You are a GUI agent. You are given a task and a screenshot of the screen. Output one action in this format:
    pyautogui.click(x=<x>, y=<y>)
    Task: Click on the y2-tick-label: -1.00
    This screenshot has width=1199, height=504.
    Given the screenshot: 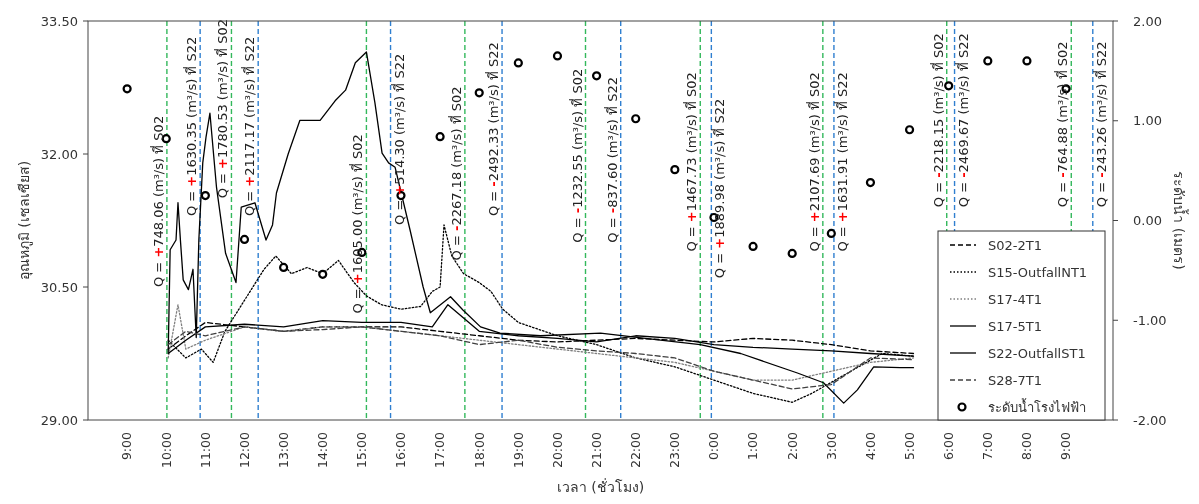 What is the action you would take?
    pyautogui.click(x=1150, y=320)
    